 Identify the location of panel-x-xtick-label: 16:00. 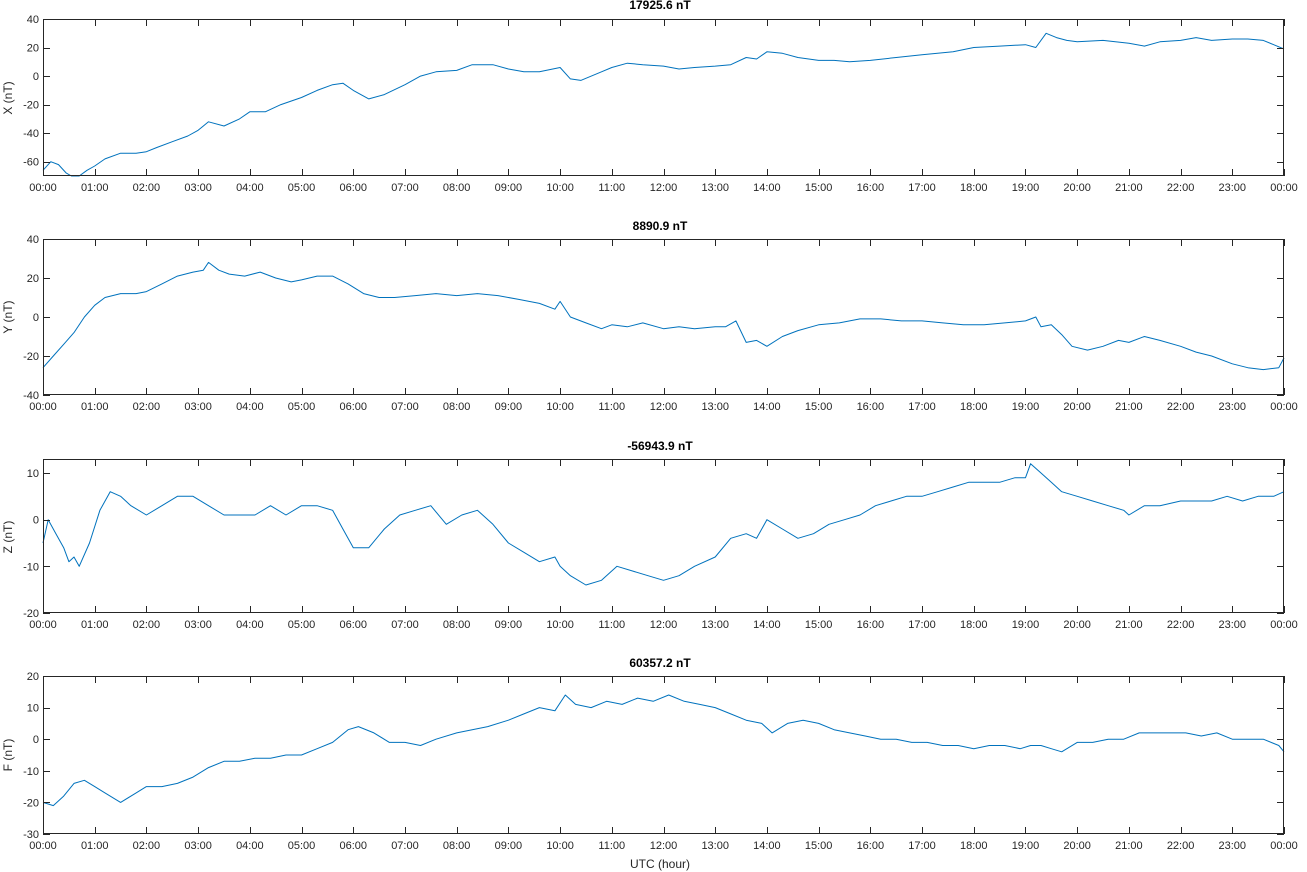
(871, 188).